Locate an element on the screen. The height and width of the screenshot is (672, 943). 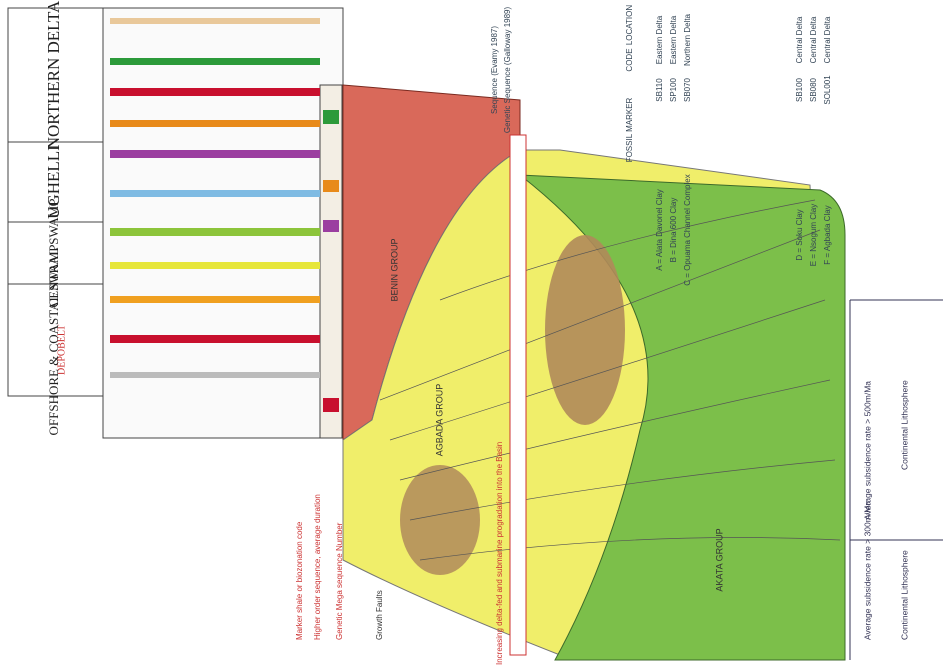
legend-key: Genetic Sequence (Galloway 1989) is located at coordinates (507, 70).